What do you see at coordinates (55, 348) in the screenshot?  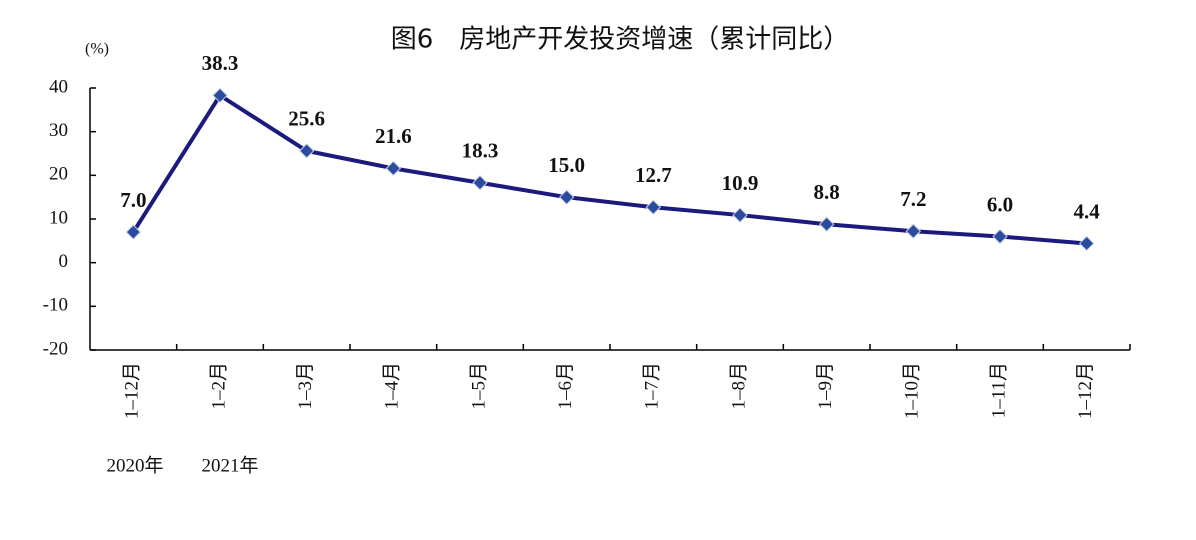 I see `y-tick-label: -20` at bounding box center [55, 348].